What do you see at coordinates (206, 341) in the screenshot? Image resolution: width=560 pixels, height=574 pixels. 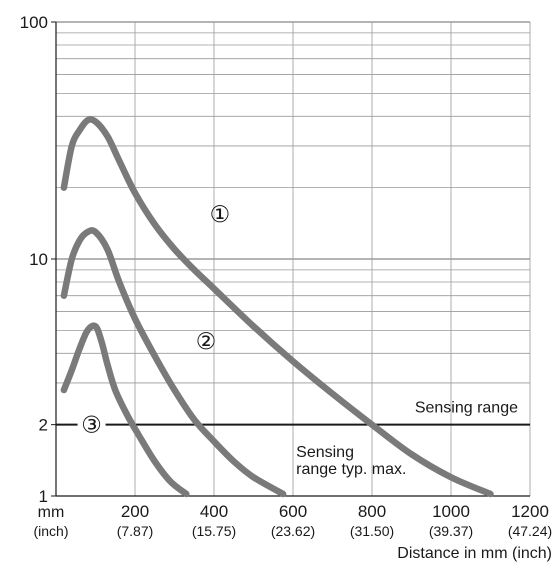 I see `curve-label-2: ②` at bounding box center [206, 341].